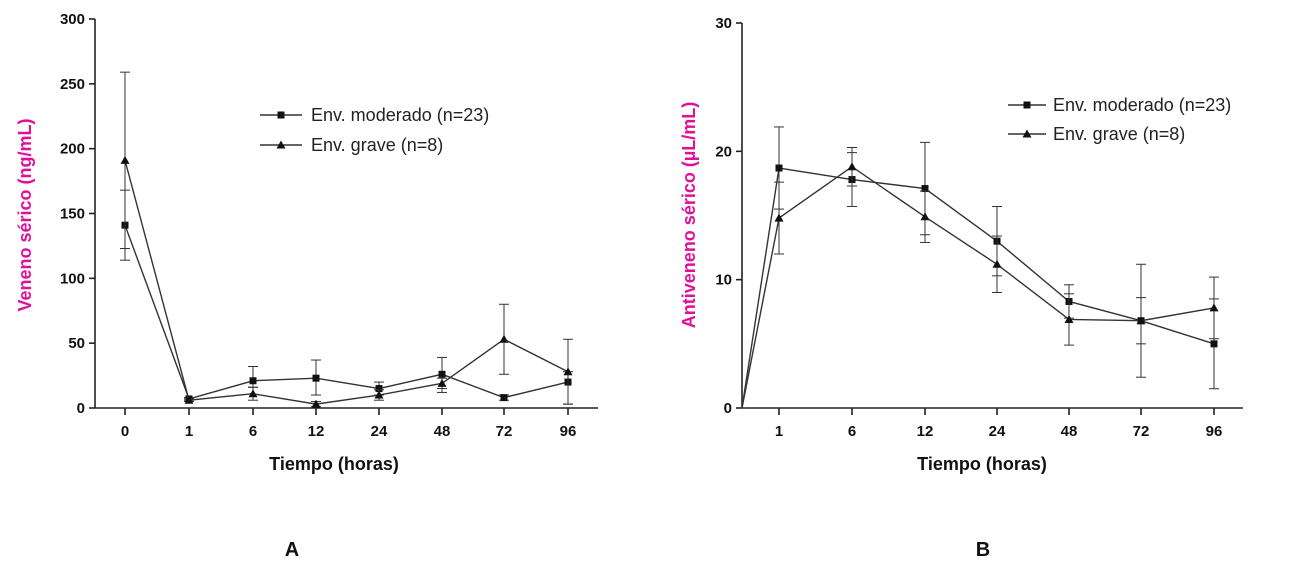 The width and height of the screenshot is (1306, 561). What do you see at coordinates (72, 84) in the screenshot?
I see `panel-a-y-tick-label: 250` at bounding box center [72, 84].